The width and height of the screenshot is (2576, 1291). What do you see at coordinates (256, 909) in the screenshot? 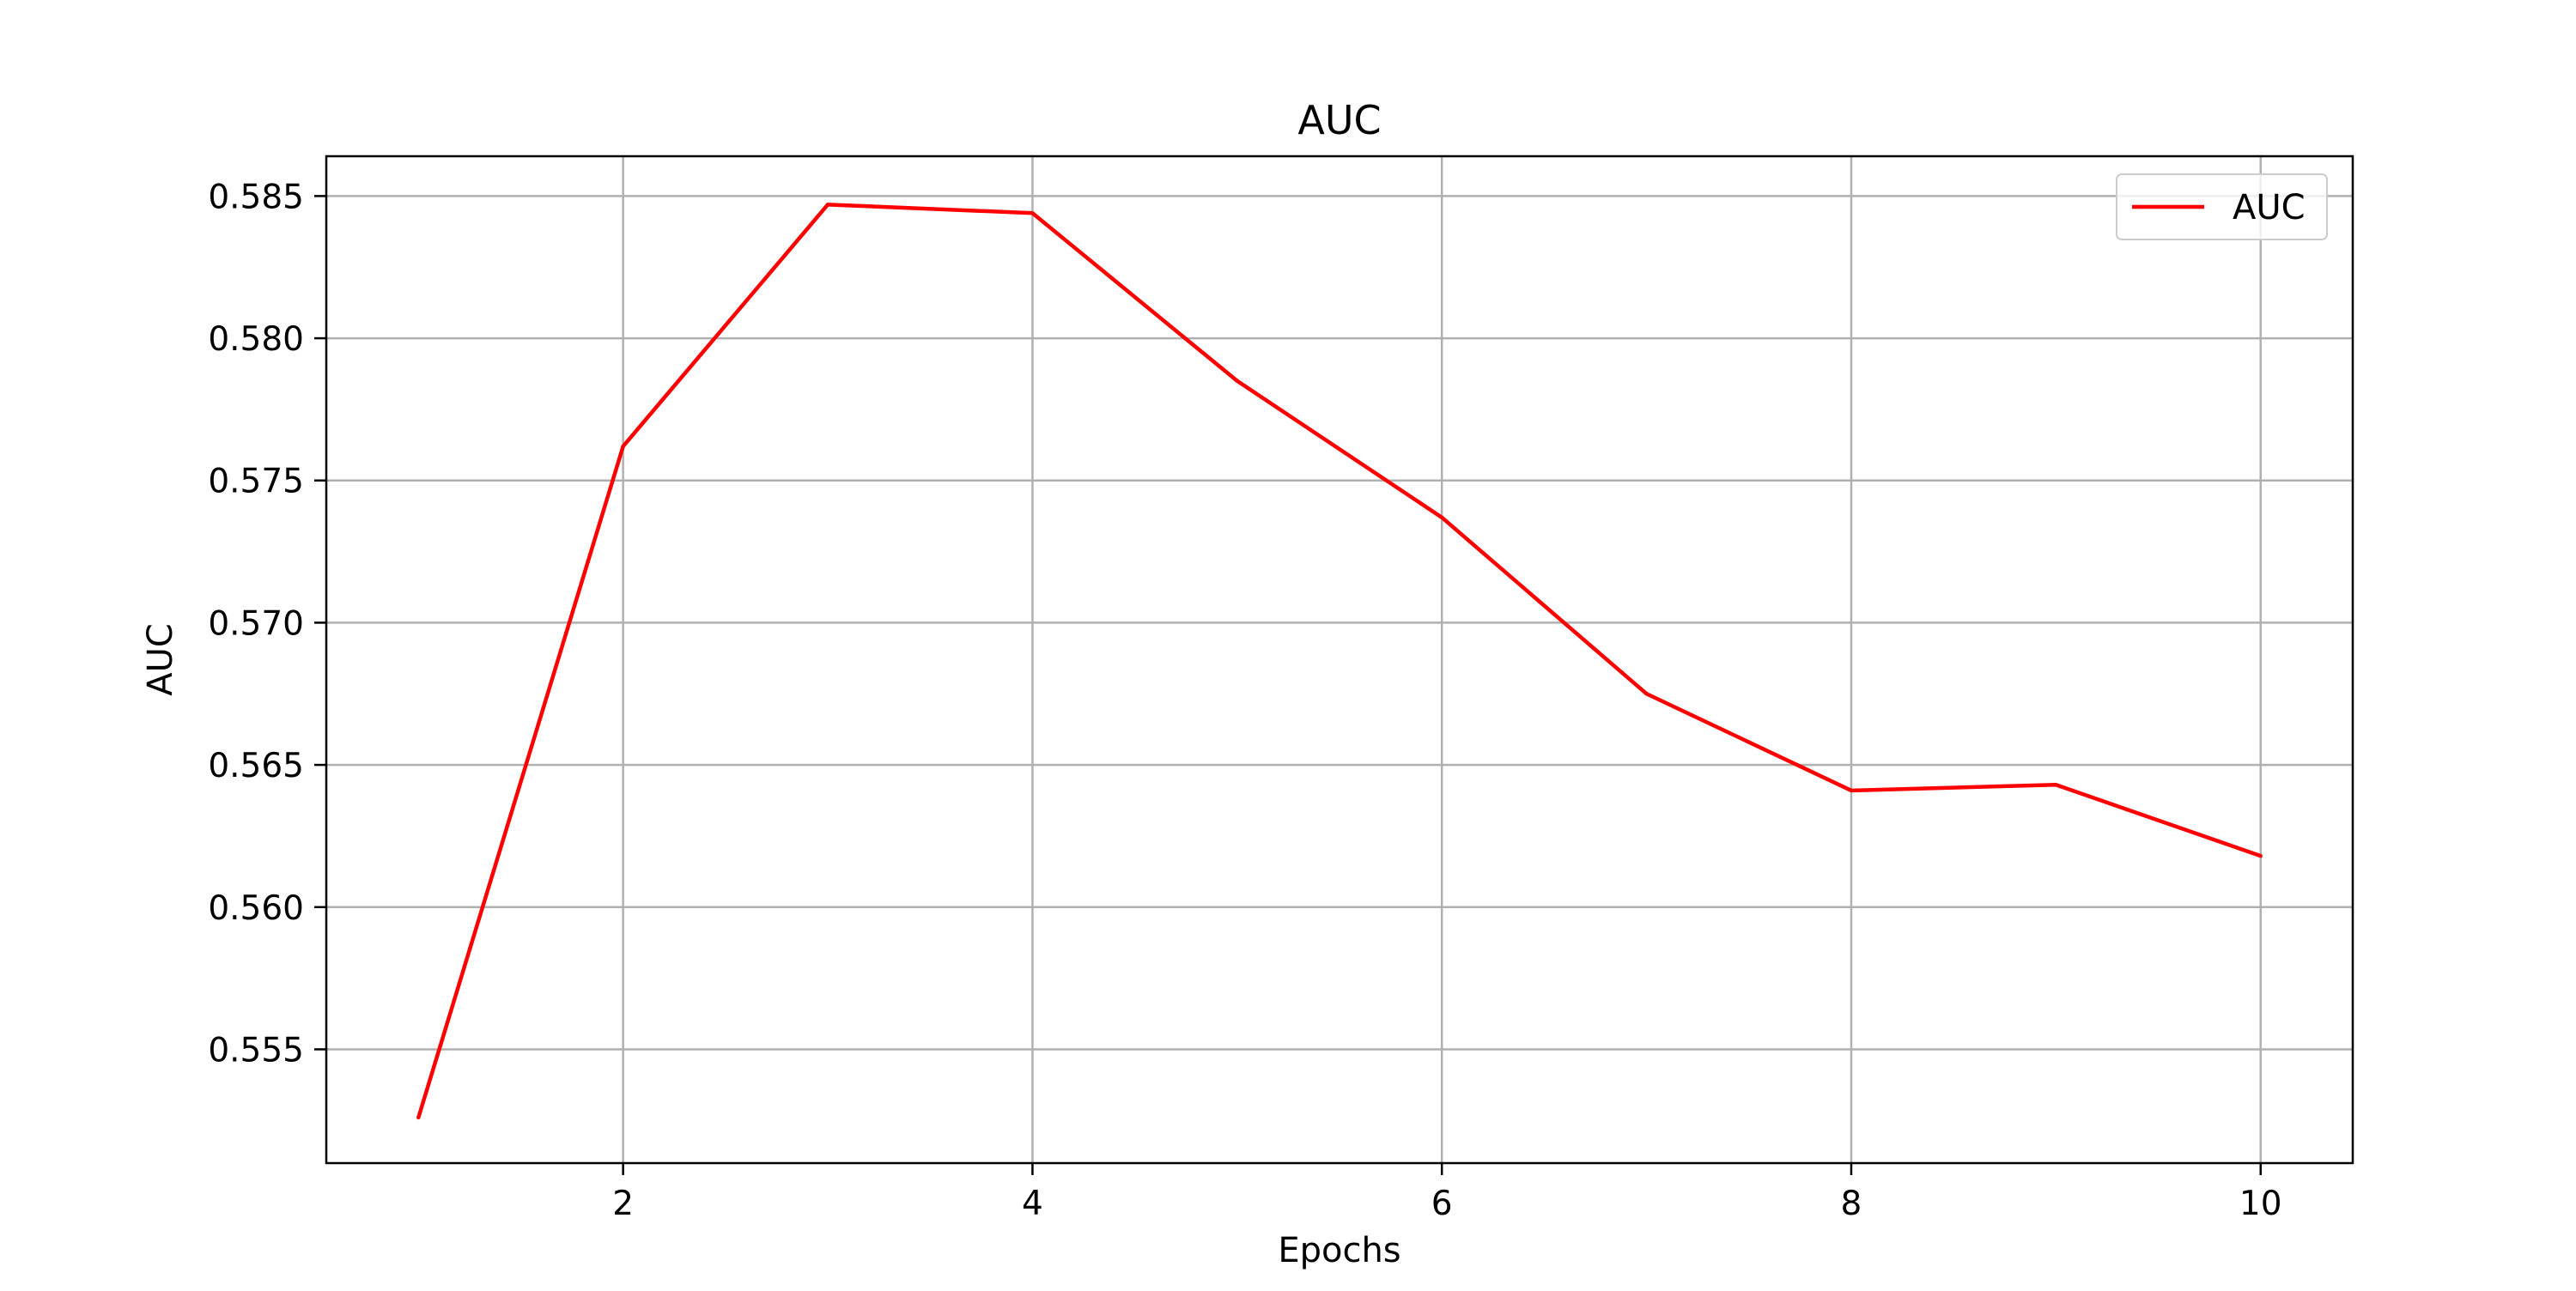
I see `y-tick-label: 0.560` at bounding box center [256, 909].